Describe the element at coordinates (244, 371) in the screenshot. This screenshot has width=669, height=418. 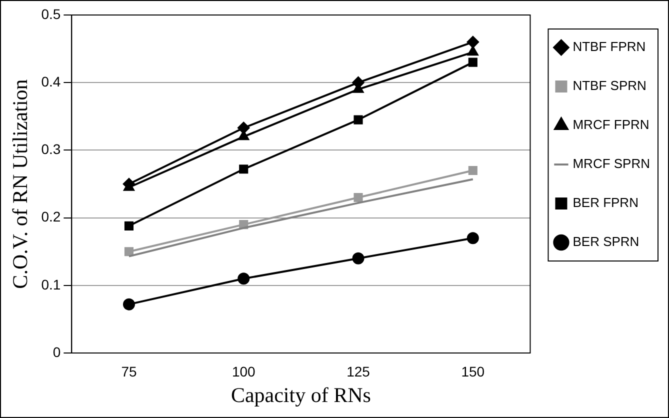
I see `x-tick-label: 100` at that location.